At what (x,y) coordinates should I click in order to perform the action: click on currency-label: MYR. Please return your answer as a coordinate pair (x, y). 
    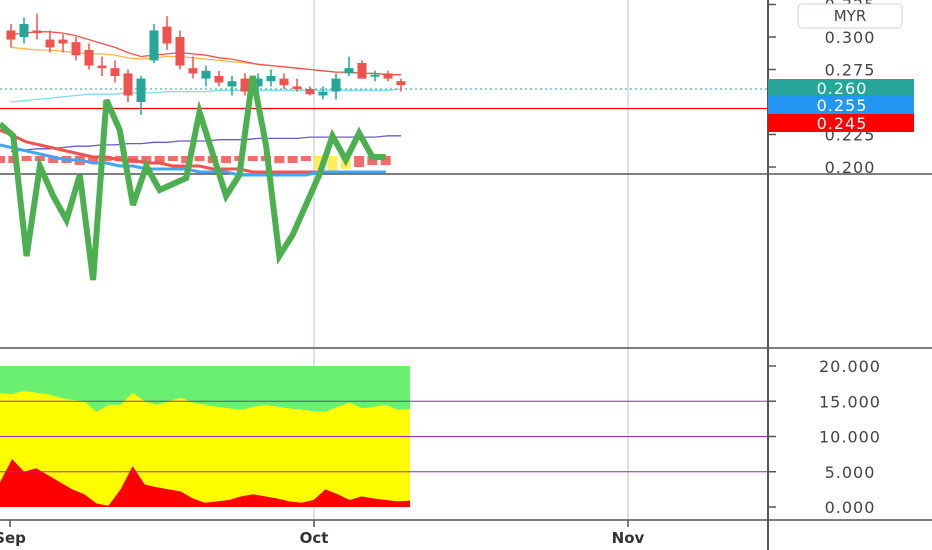
    Looking at the image, I should click on (850, 16).